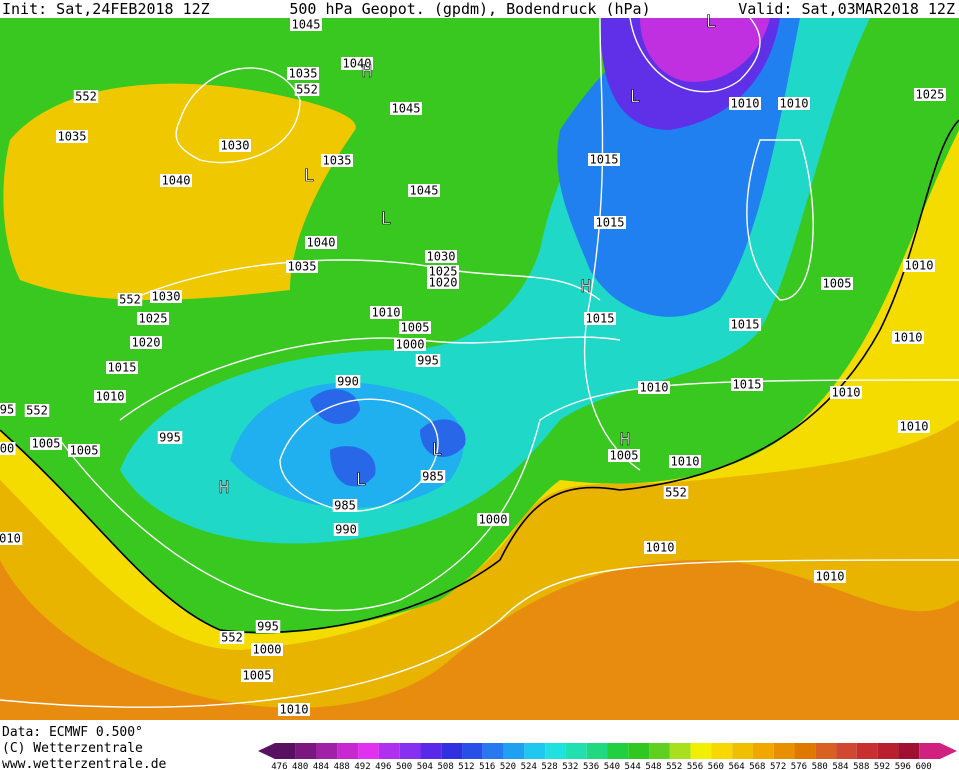  I want to click on legend-label: 572, so click(778, 766).